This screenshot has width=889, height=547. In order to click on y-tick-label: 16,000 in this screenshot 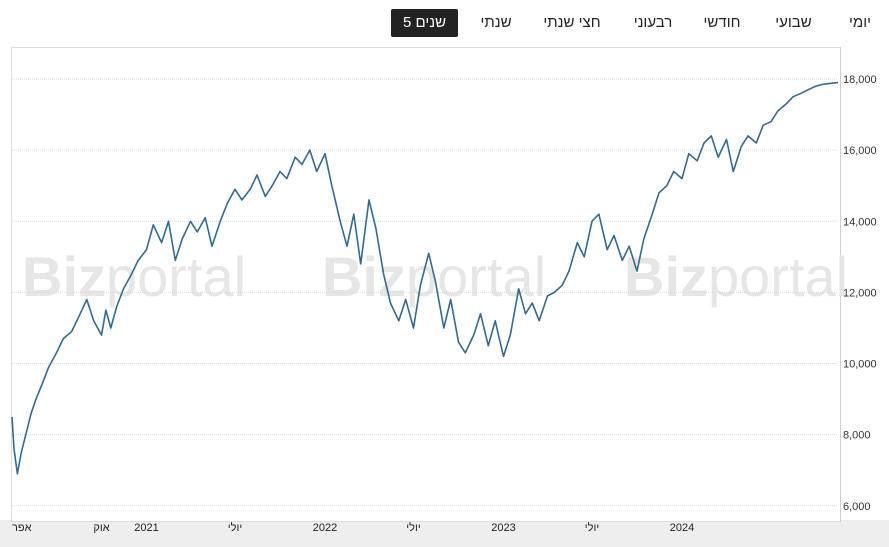, I will do `click(860, 151)`.